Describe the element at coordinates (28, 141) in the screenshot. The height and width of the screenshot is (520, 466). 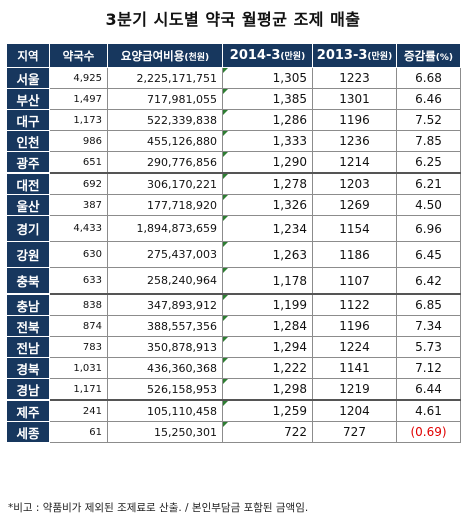
I see `cell-region: 인천` at that location.